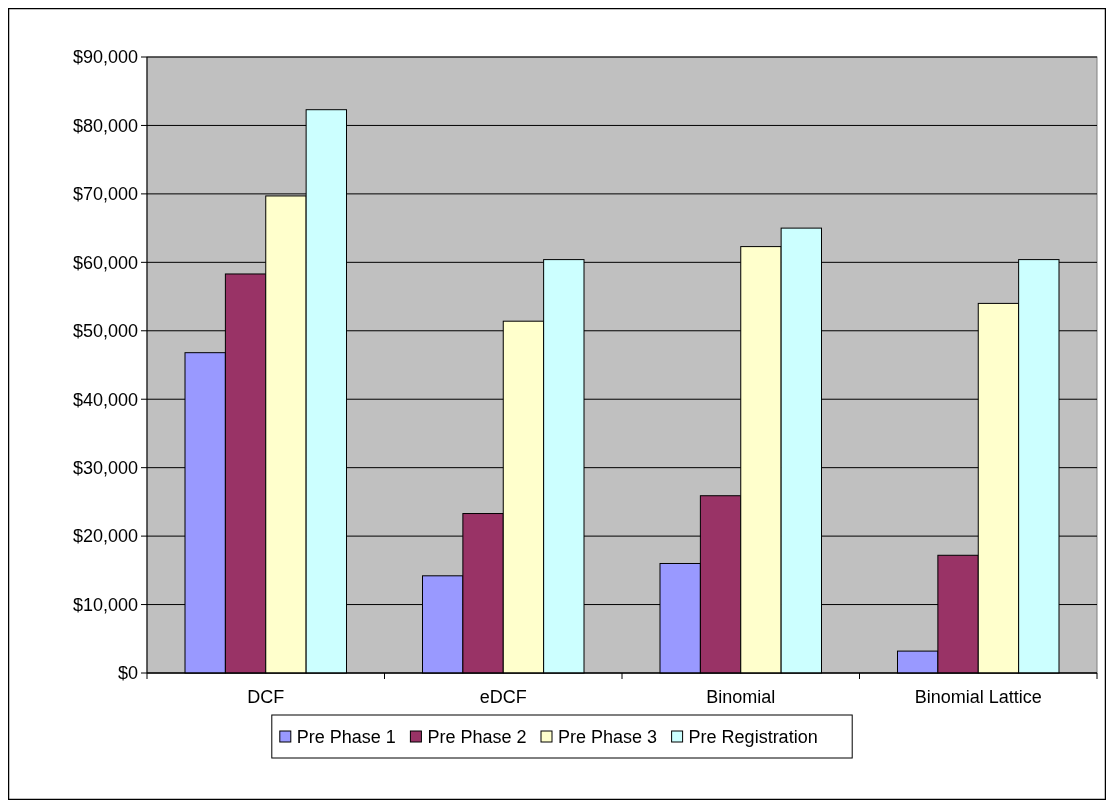 This screenshot has width=1114, height=807. Describe the element at coordinates (477, 737) in the screenshot. I see `legend-label: Pre Phase 2` at that location.